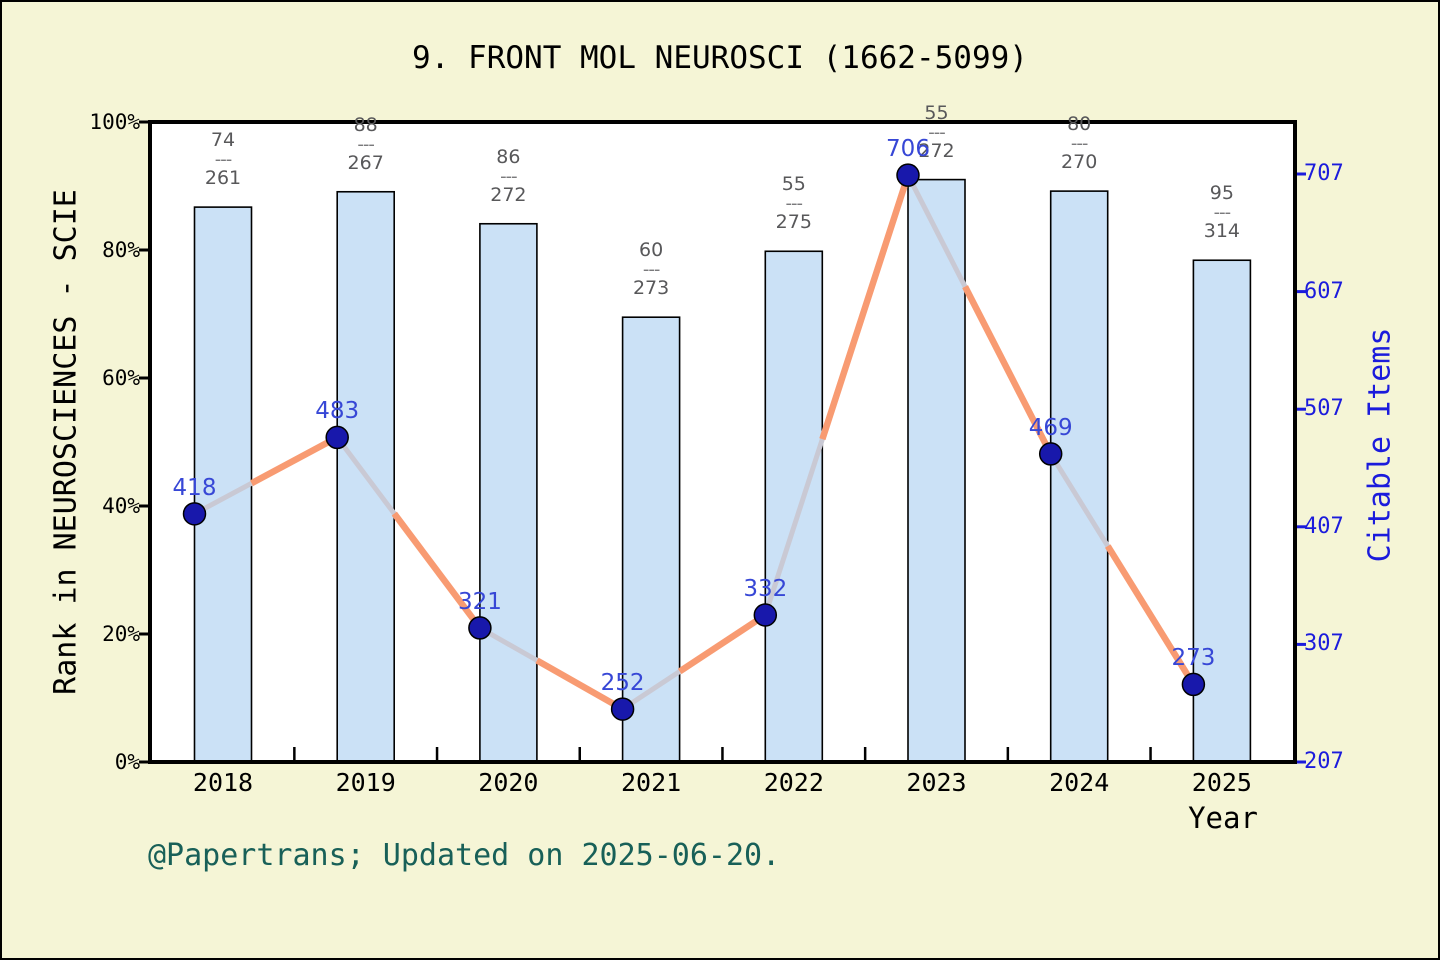 This screenshot has height=960, width=1440. Describe the element at coordinates (464, 855) in the screenshot. I see `footer-credit: @Papertrans; Updated on 2025-06-20.` at that location.